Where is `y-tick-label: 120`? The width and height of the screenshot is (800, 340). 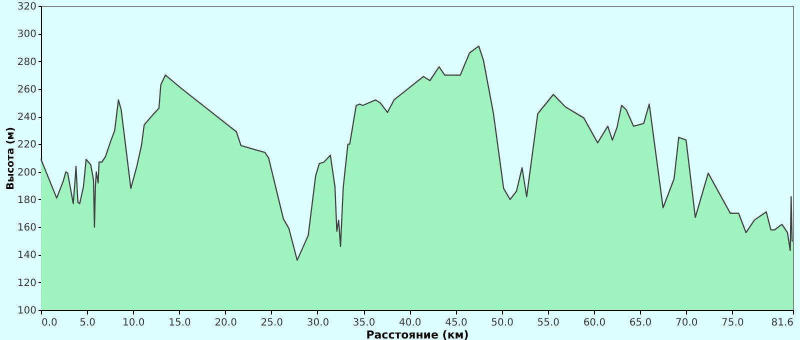
y-tick-label: 120 is located at coordinates (26, 283).